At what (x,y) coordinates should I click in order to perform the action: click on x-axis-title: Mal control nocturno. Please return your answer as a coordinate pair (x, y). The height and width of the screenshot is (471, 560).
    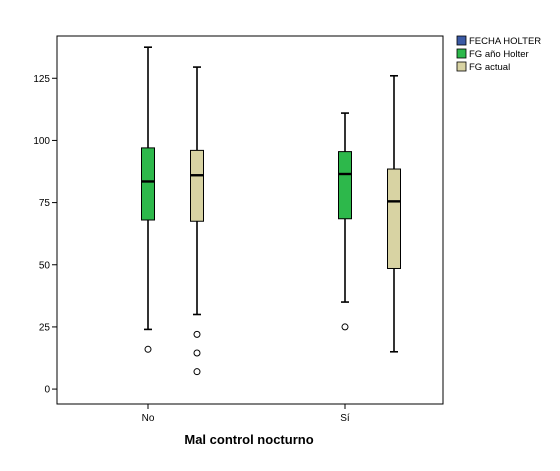
    Looking at the image, I should click on (248, 439).